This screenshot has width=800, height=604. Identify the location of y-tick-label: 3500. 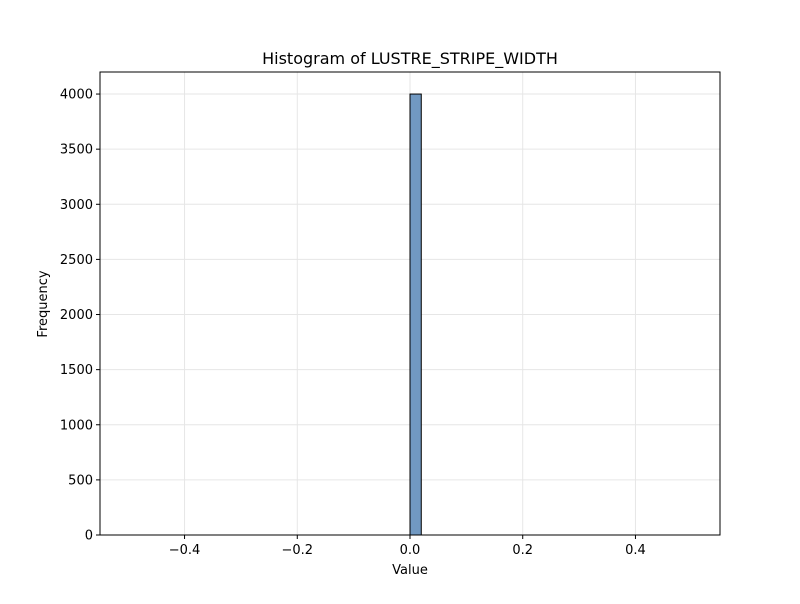
(76, 150).